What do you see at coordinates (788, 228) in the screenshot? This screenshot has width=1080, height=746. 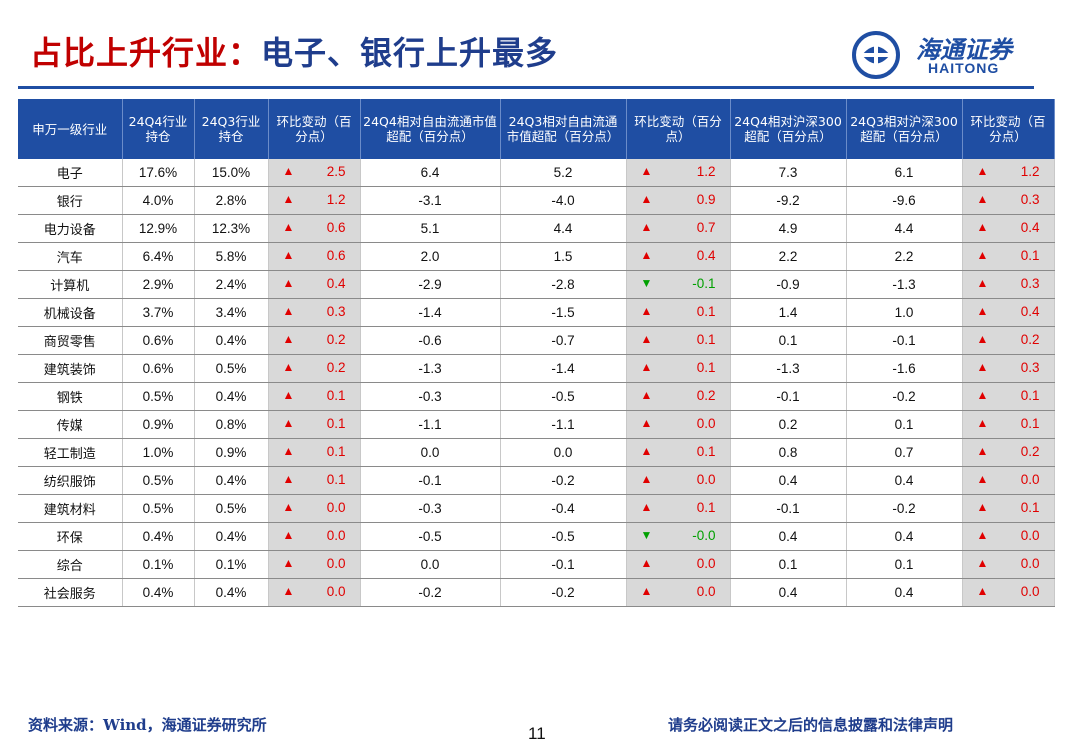 I see `q4-hs300-overweight-cell: 4.9` at bounding box center [788, 228].